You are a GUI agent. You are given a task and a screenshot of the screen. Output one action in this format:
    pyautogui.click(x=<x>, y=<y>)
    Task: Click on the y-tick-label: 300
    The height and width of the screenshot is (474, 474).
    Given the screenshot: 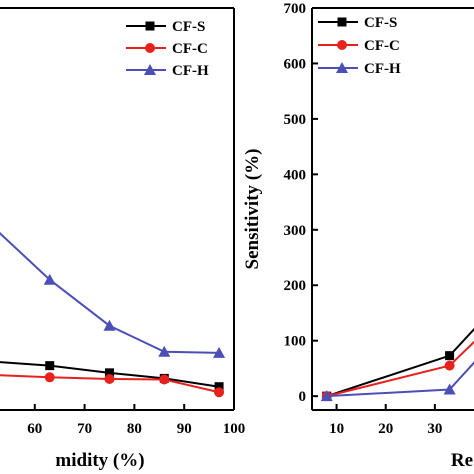 What is the action you would take?
    pyautogui.click(x=295, y=231)
    